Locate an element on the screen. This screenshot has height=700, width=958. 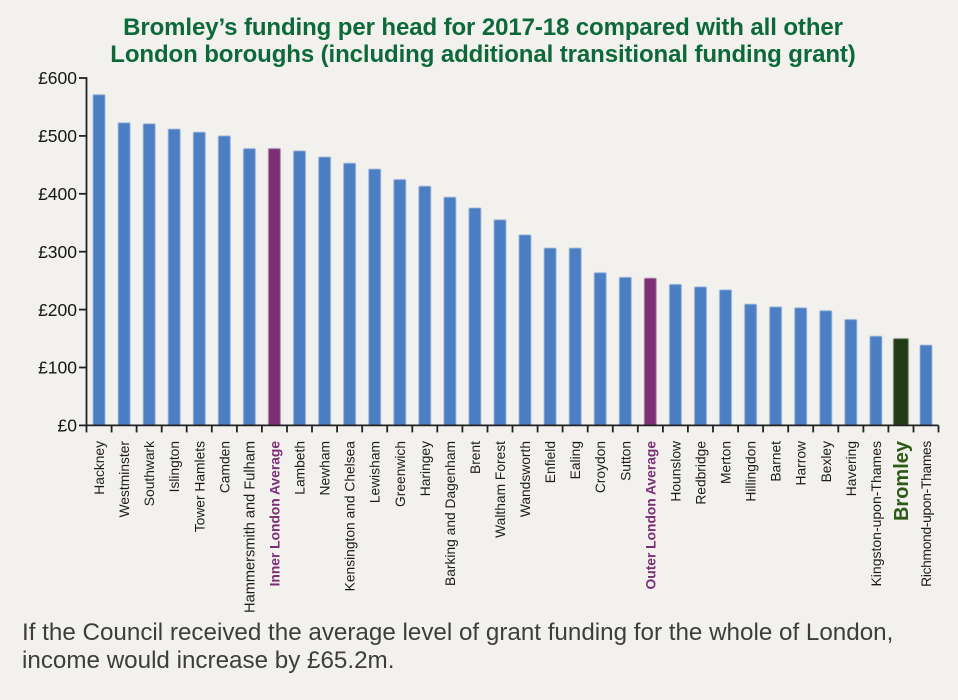
svg-text: Hackney is located at coordinates (99, 468).